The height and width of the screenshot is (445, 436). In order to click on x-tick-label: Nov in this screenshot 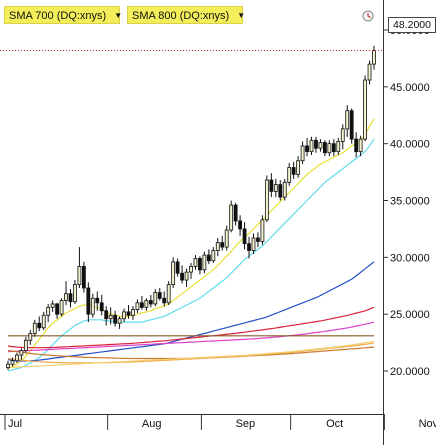, I will do `click(427, 424)`.